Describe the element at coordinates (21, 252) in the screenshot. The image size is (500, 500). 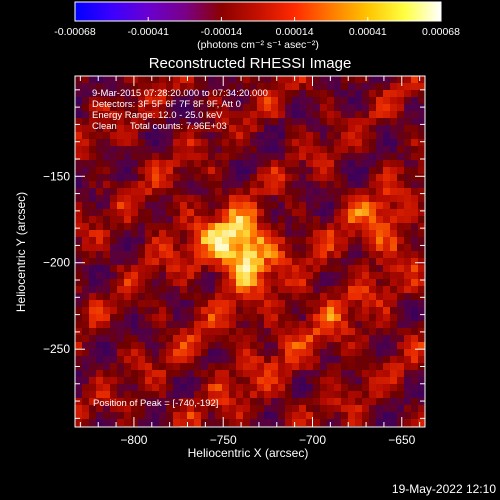
I see `y-axis-label: Heliocentric Y (arcsec)` at that location.